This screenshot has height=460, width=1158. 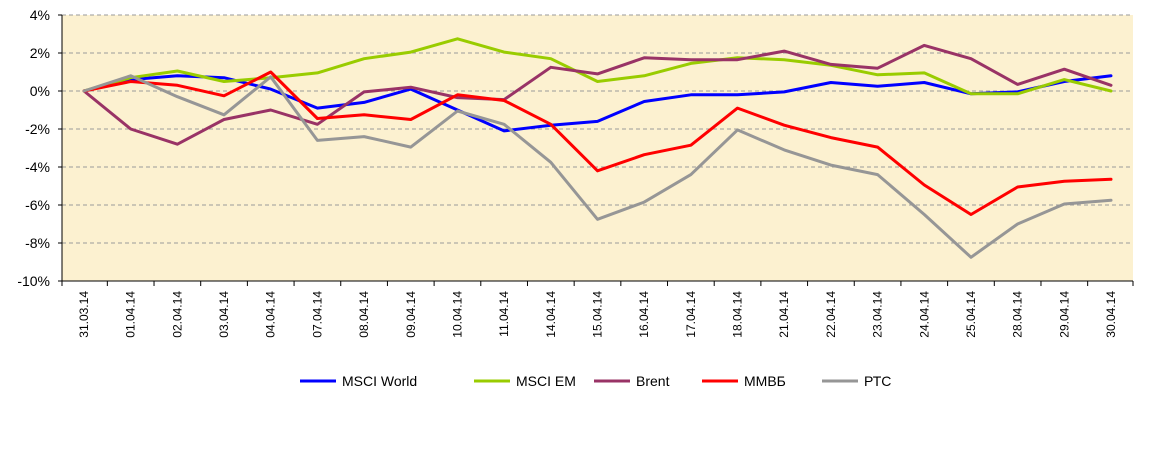 What do you see at coordinates (84, 314) in the screenshot?
I see `x-tick-label: 31.03.14` at bounding box center [84, 314].